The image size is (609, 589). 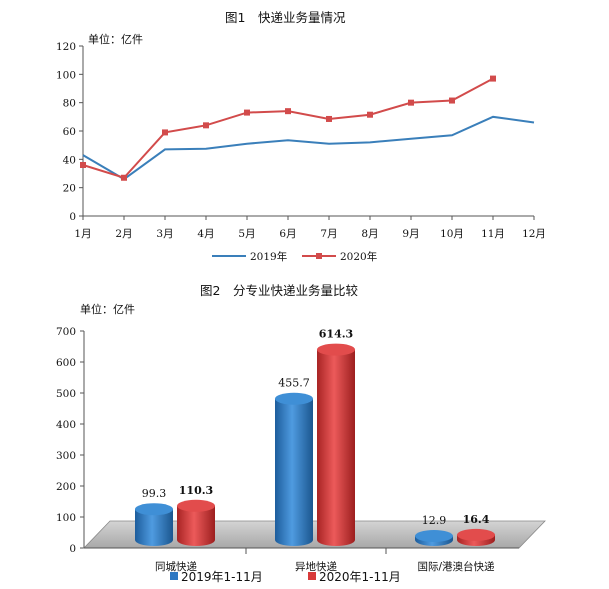 I want to click on chart2-category-label: 同城快递, so click(x=176, y=566).